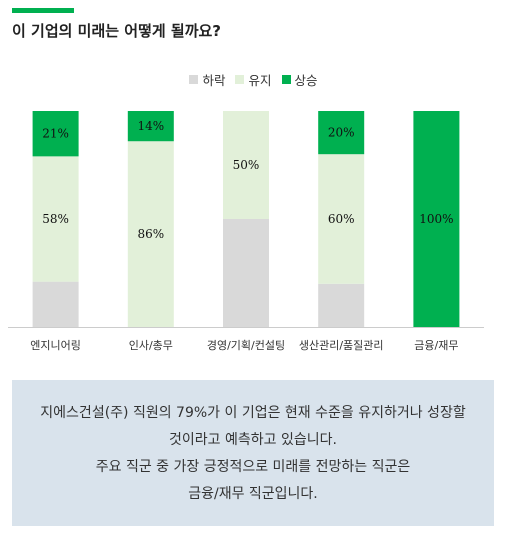 This screenshot has height=544, width=507. Describe the element at coordinates (116, 31) in the screenshot. I see `page-title: 이 기업의 미래는 어떻게 될까요?` at that location.